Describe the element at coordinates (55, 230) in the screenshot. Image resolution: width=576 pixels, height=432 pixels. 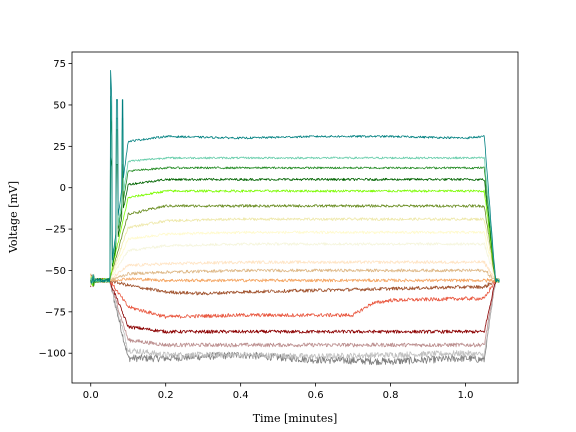
I see `y-tick-label: −25` at that location.